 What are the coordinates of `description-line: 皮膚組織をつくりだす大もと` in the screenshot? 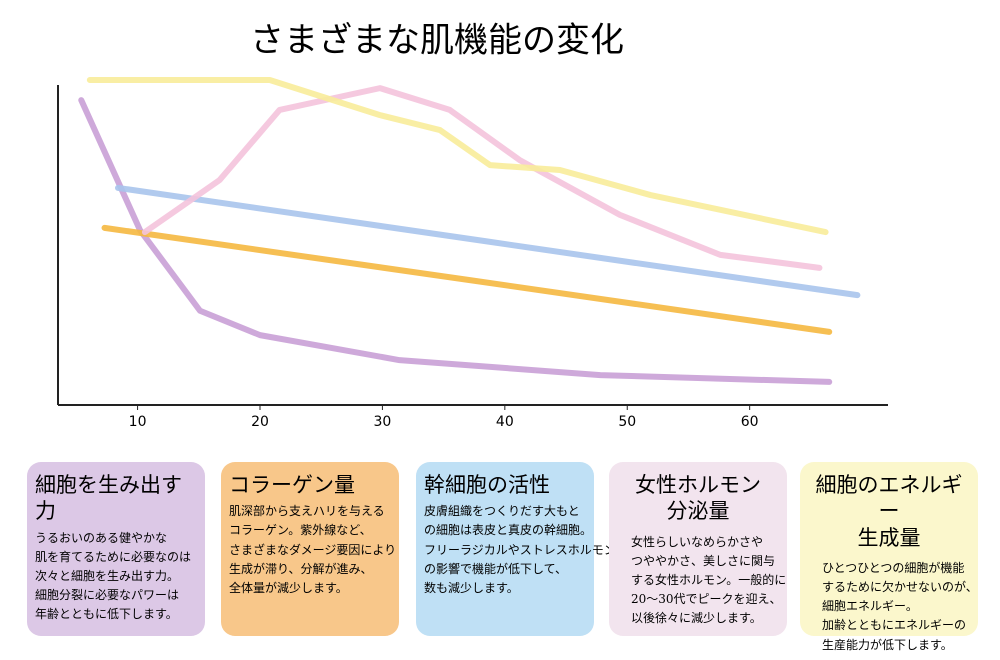 It's located at (502, 511).